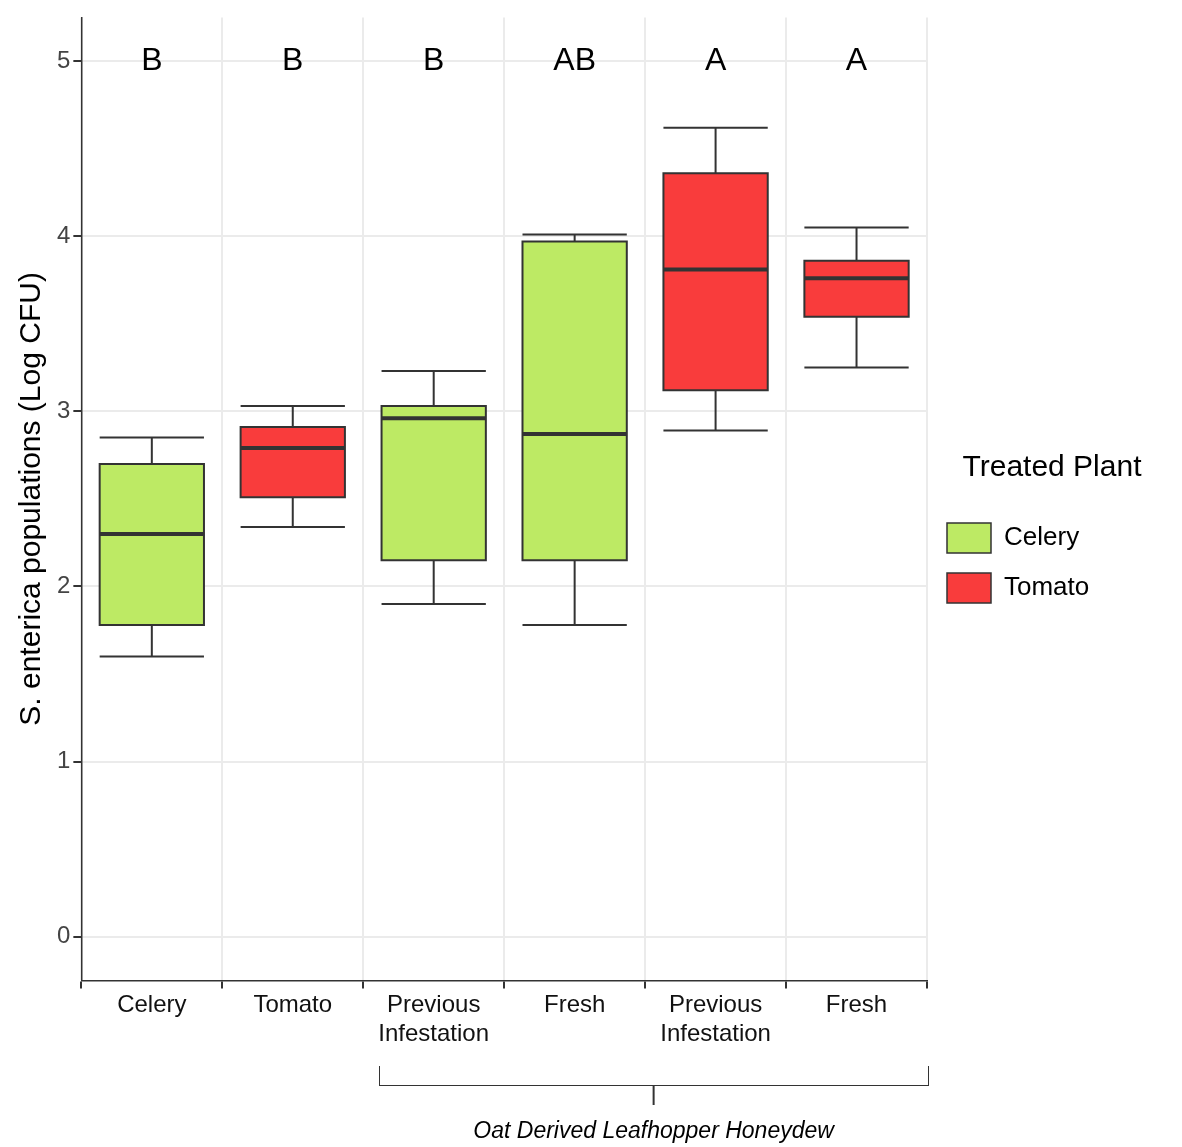 The image size is (1182, 1147). Describe the element at coordinates (30, 499) in the screenshot. I see `y-axis-title: S. enterica populations (Log CFU)` at that location.